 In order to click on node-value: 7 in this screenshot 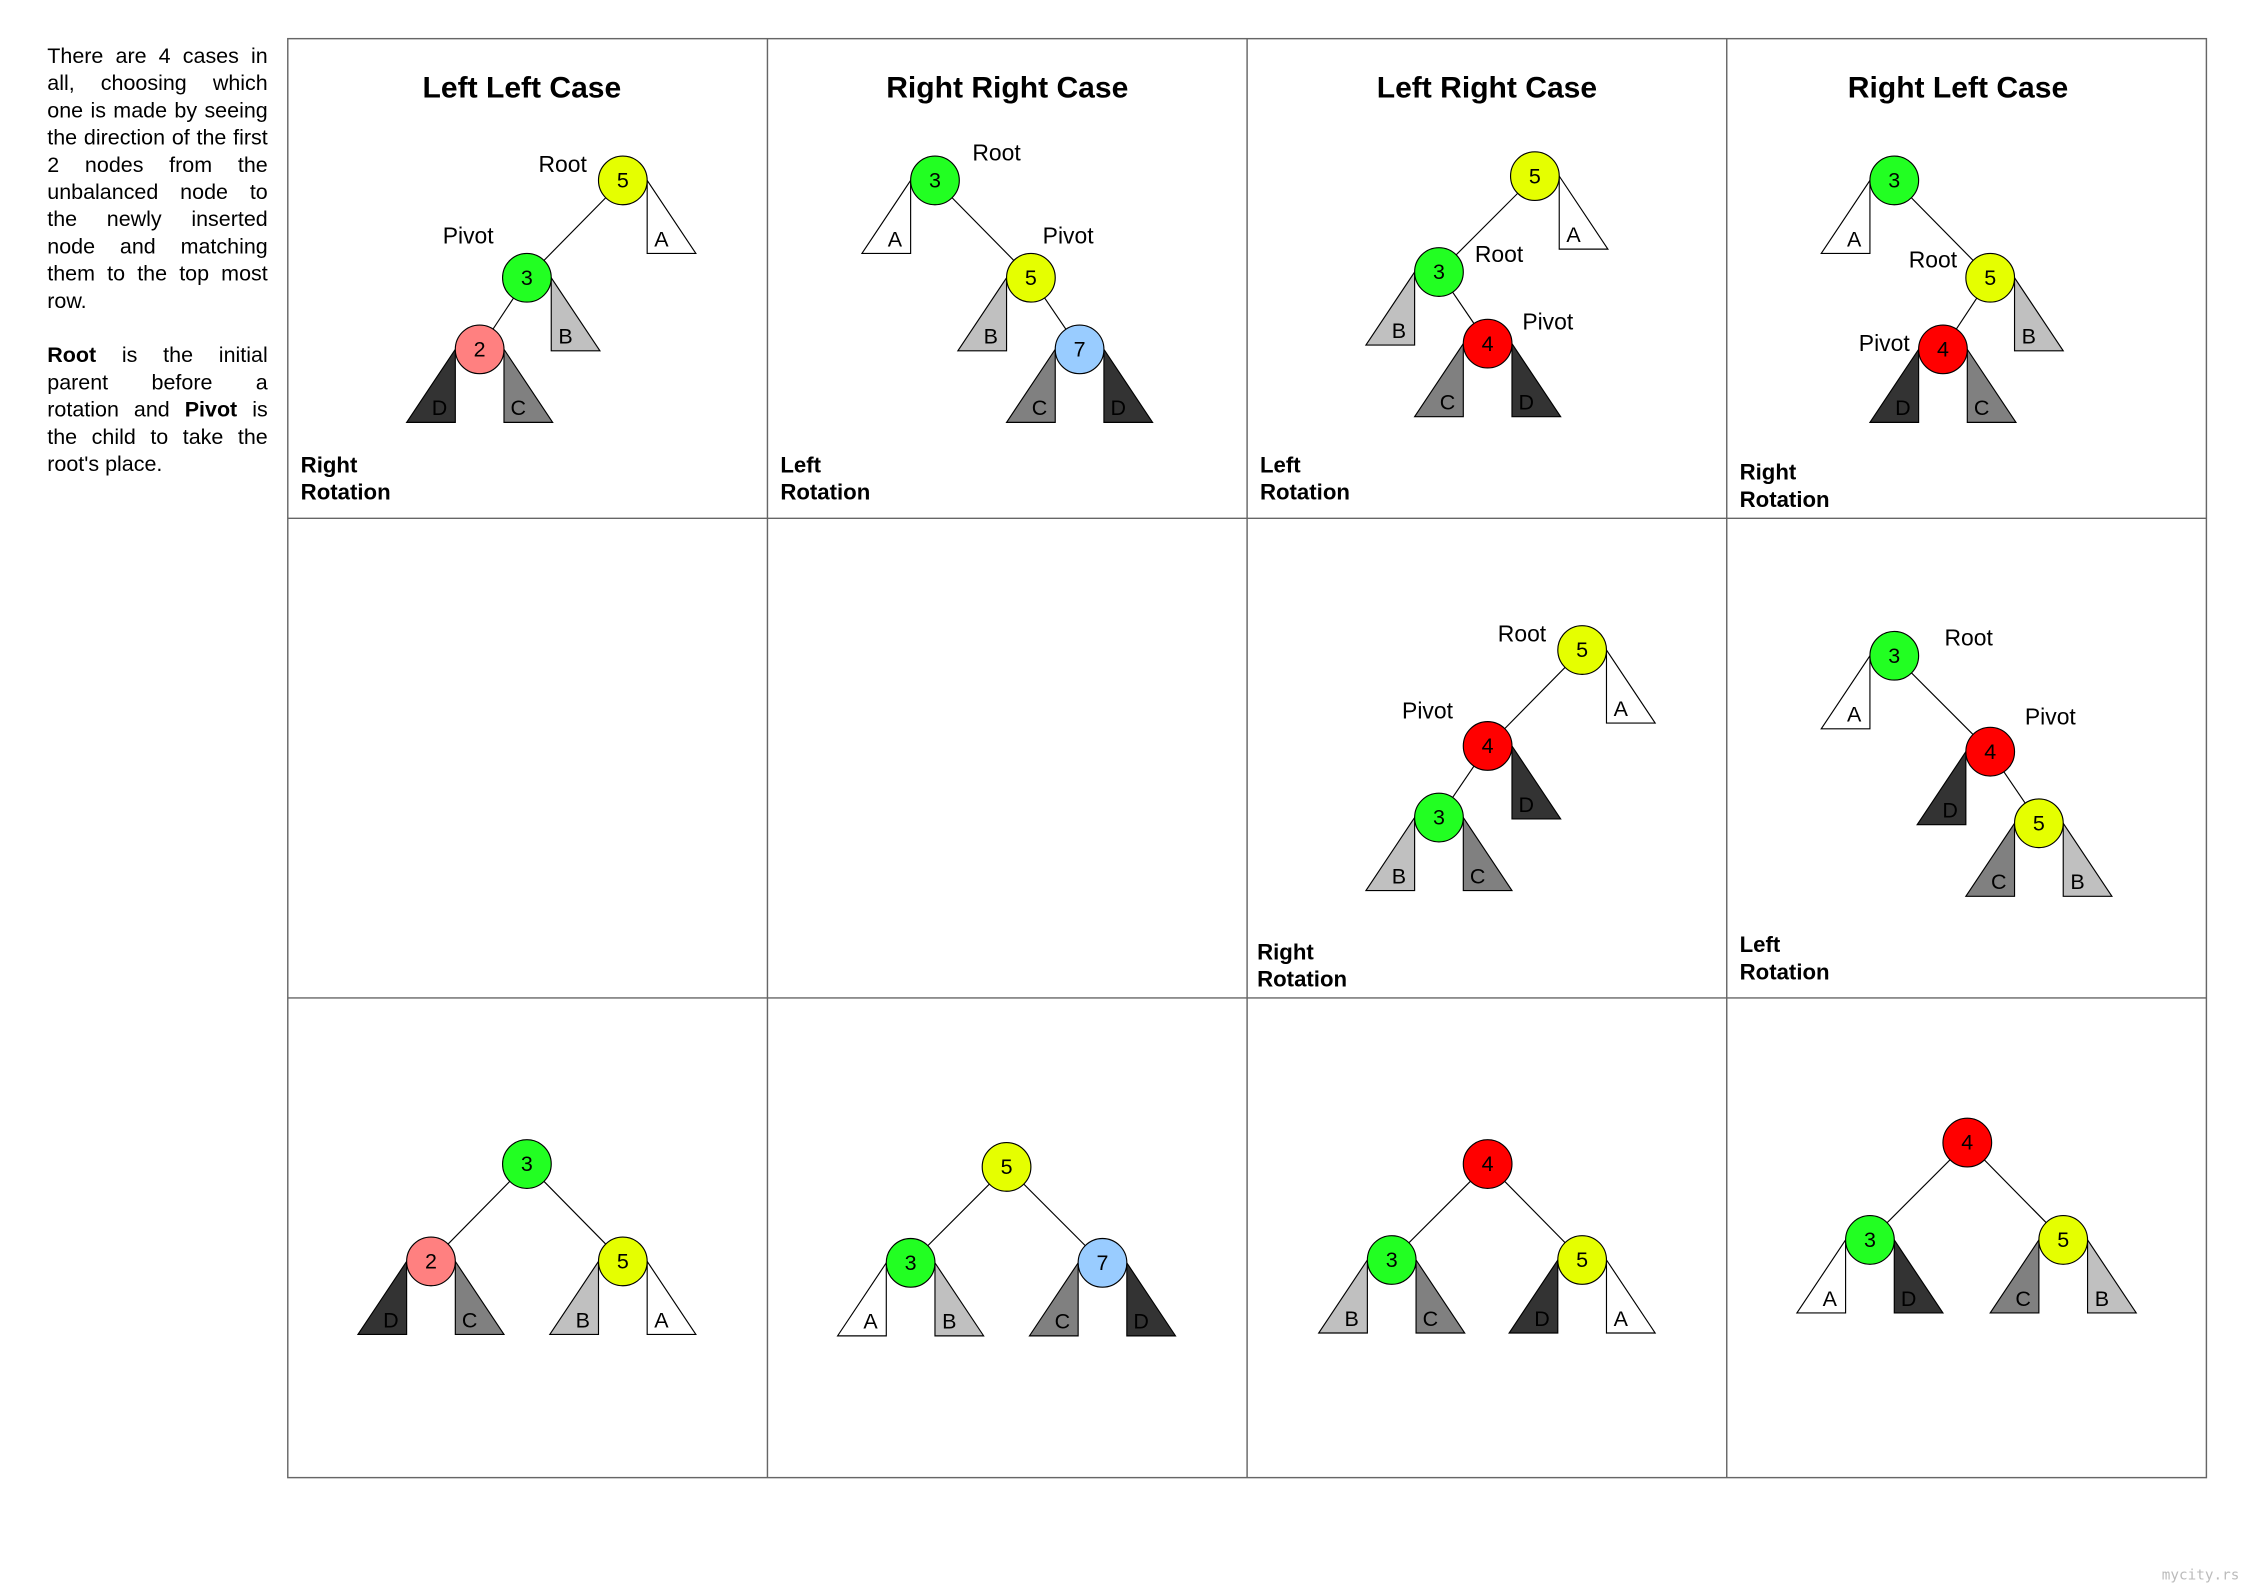, I will do `click(1103, 1263)`.